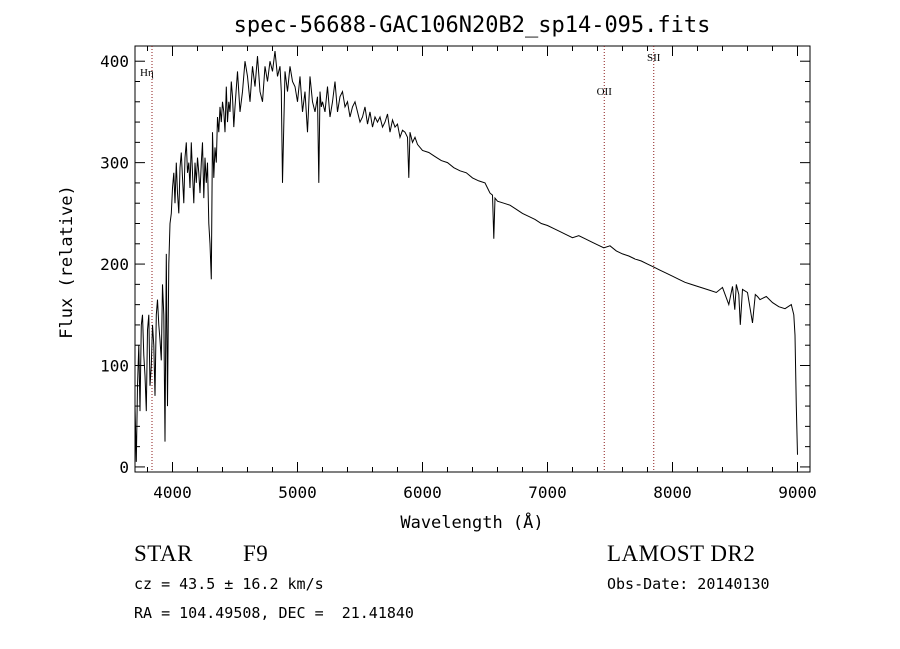 The height and width of the screenshot is (649, 900). What do you see at coordinates (471, 522) in the screenshot?
I see `x-axis-label: Wavelength (Å)` at bounding box center [471, 522].